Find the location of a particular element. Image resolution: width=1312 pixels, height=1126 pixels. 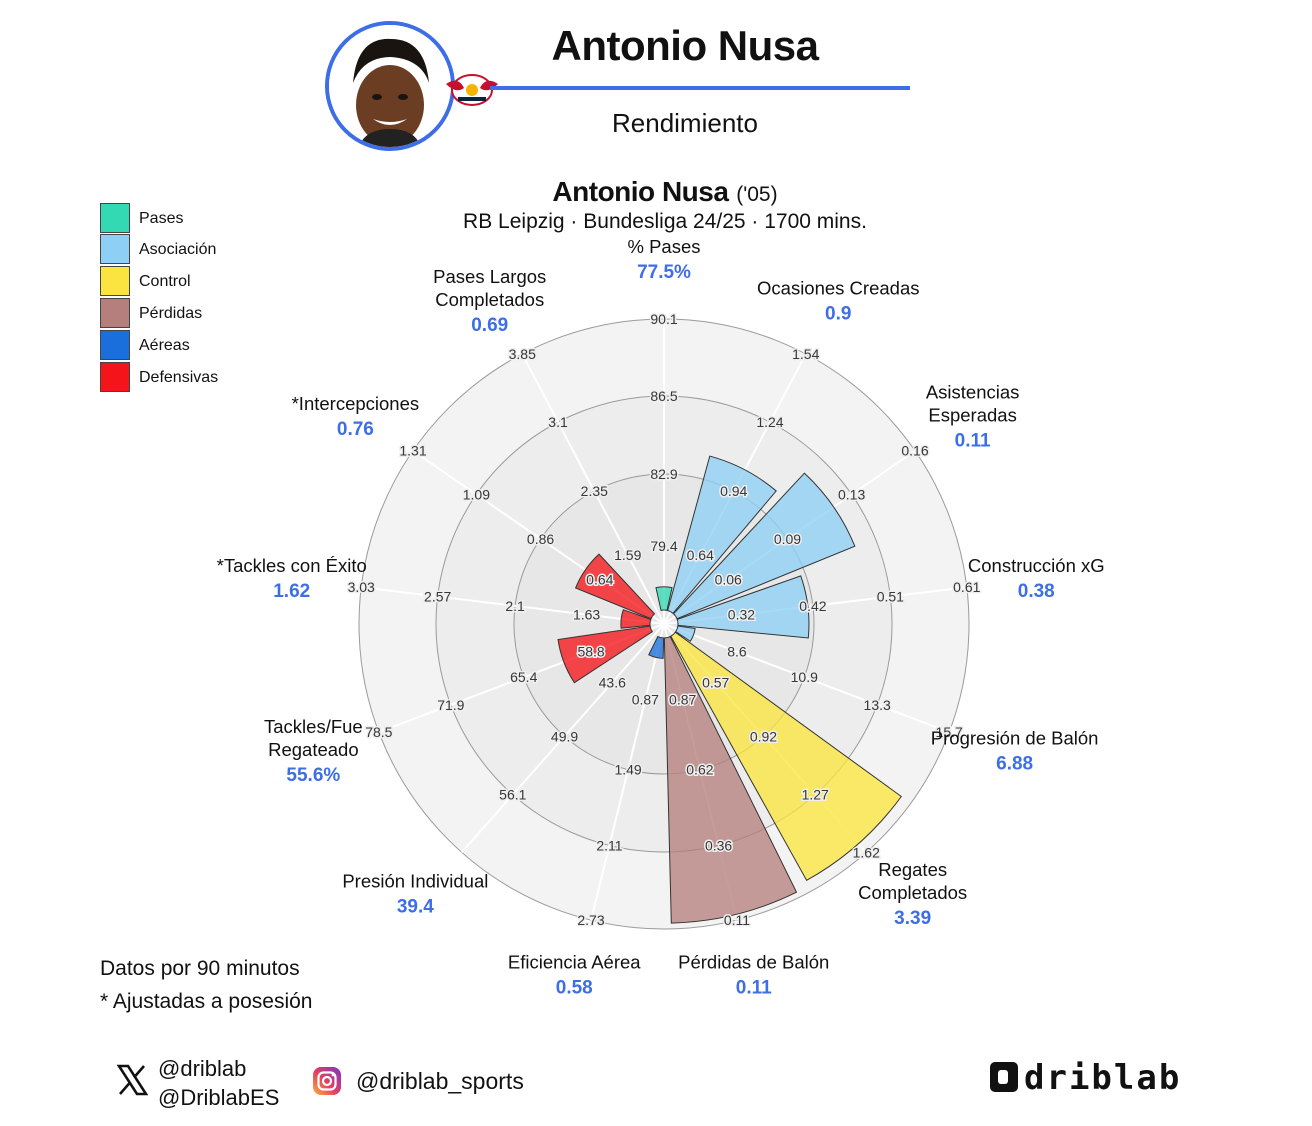

brand-wordmark: driblab is located at coordinates (1102, 1078).